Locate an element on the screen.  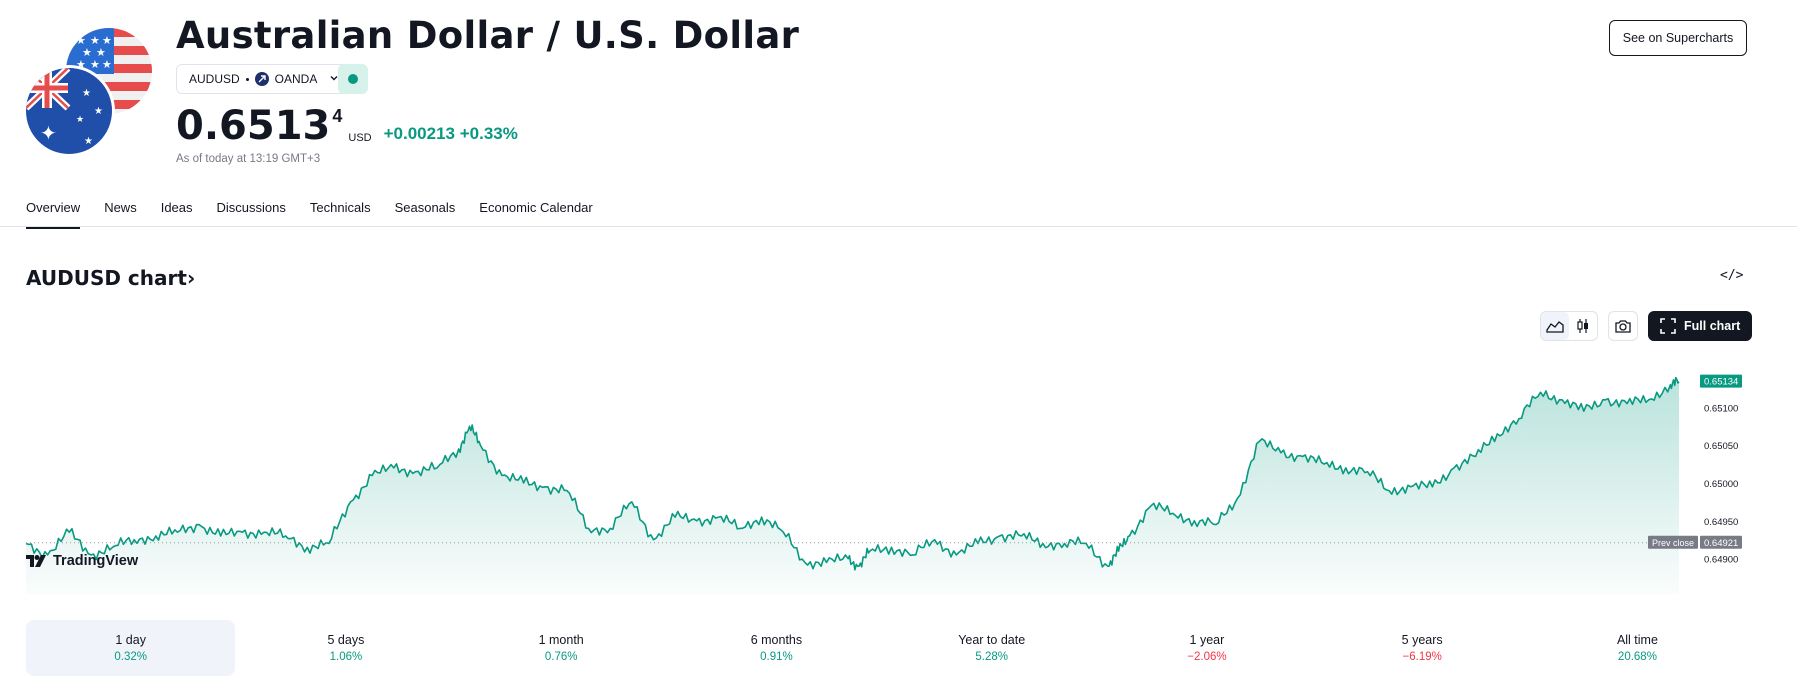
y-tick-label: 0.64950 is located at coordinates (1721, 522).